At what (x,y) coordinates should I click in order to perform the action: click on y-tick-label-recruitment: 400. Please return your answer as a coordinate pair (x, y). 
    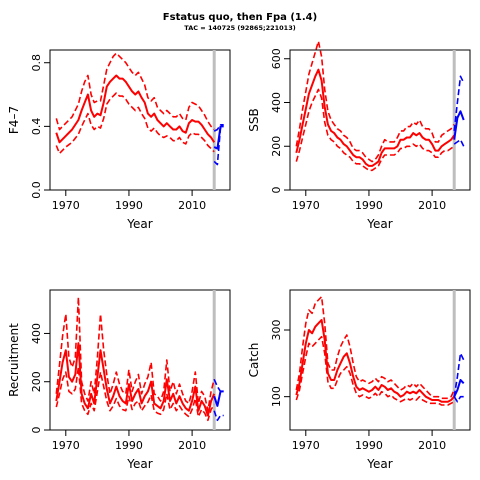
    Looking at the image, I should click on (36, 333).